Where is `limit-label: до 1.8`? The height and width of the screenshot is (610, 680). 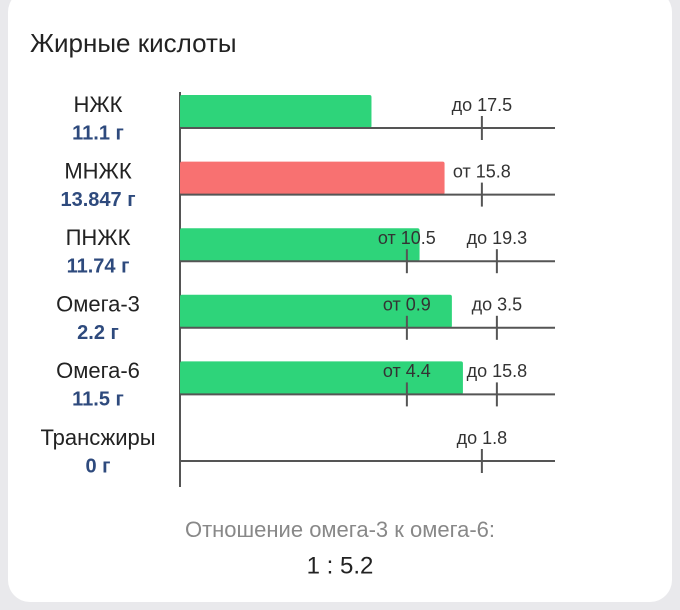 limit-label: до 1.8 is located at coordinates (482, 438).